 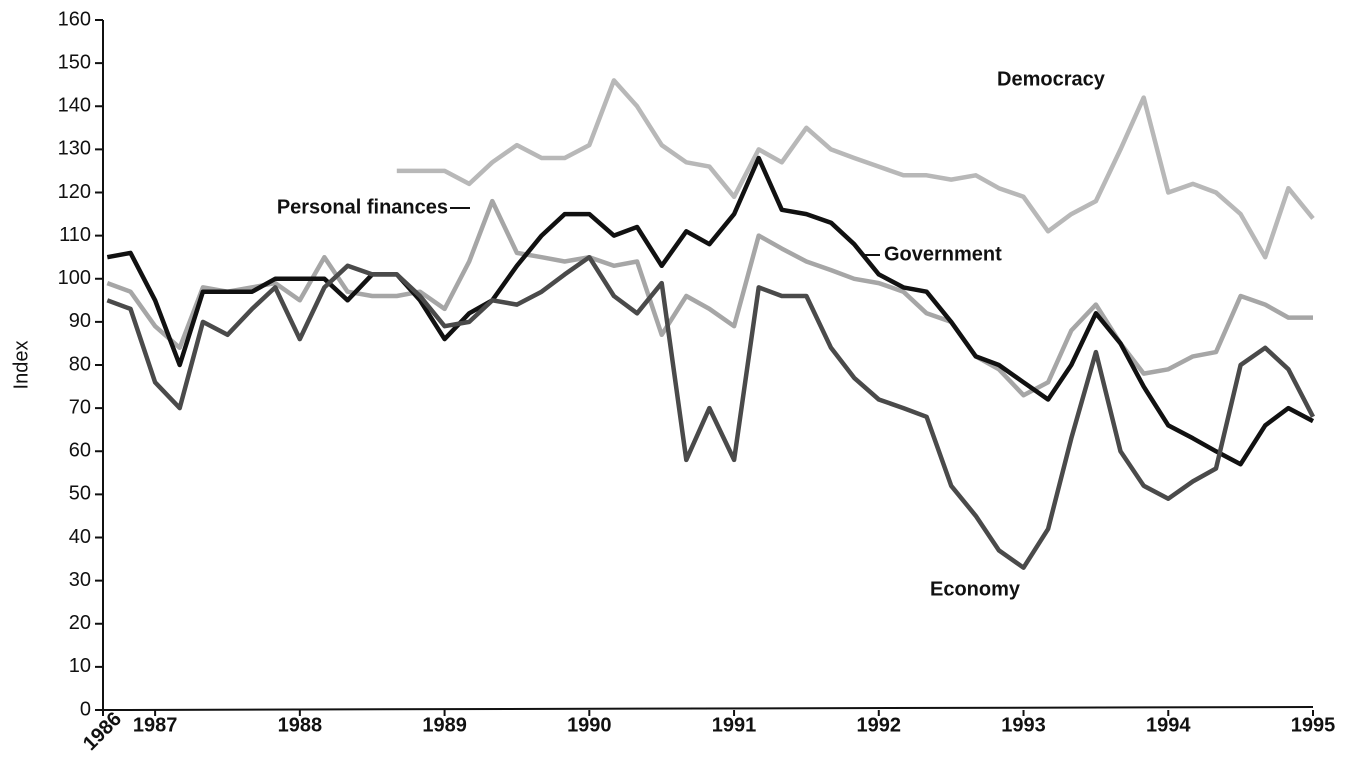 What do you see at coordinates (362, 207) in the screenshot?
I see `series-label: Personal finances` at bounding box center [362, 207].